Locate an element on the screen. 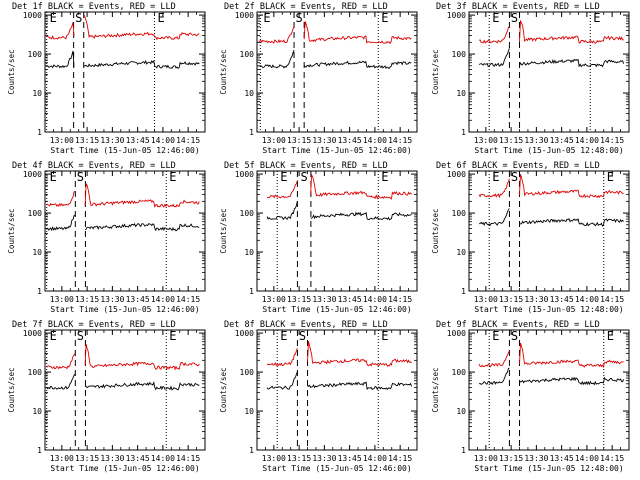 Image resolution: width=640 pixels, height=480 pixels. panel-title: Det 1f BLACK = Events, RED = LLD is located at coordinates (94, 7).